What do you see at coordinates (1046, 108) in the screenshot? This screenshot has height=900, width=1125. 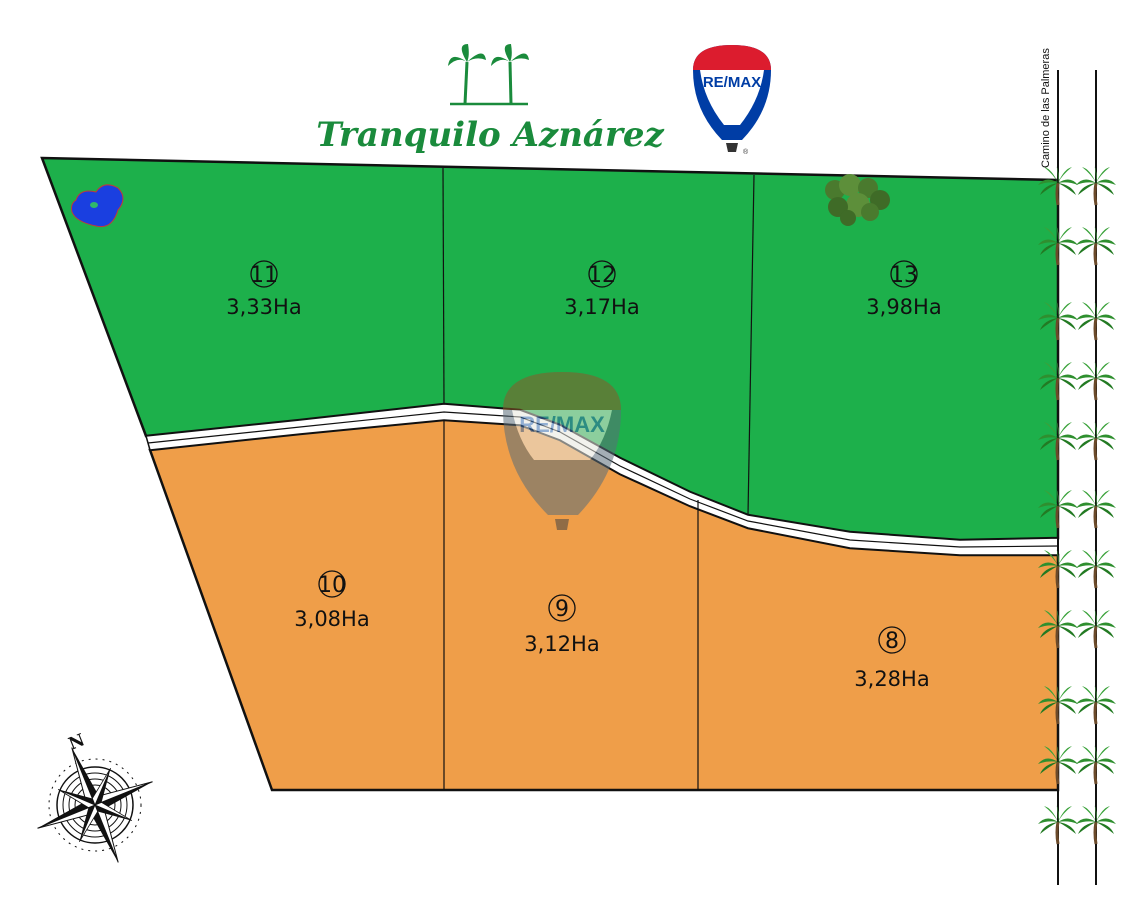 I see `road-label: Camino de las Palmeras` at bounding box center [1046, 108].